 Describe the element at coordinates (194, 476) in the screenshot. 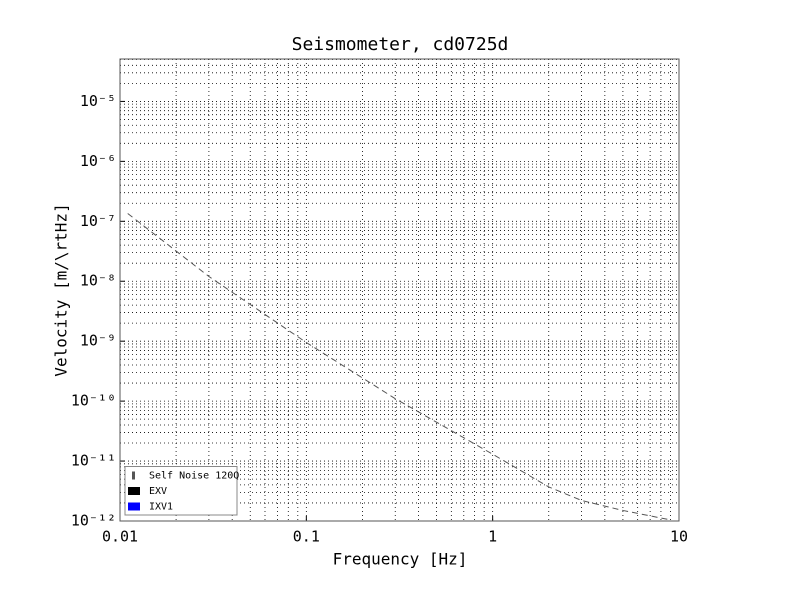

I see `legend-label: Self Noise 120Q` at that location.